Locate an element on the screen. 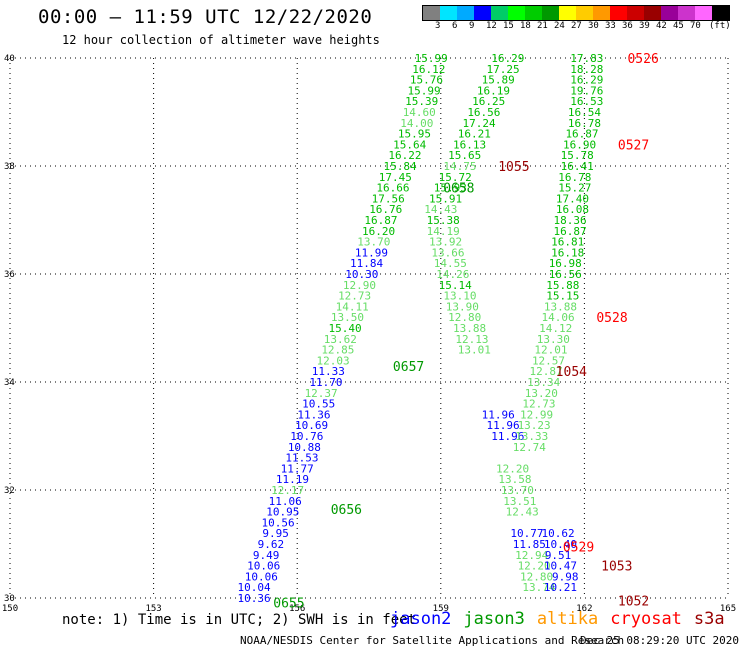 This screenshot has width=740, height=650. wave-height-point: 13.62 is located at coordinates (340, 339).